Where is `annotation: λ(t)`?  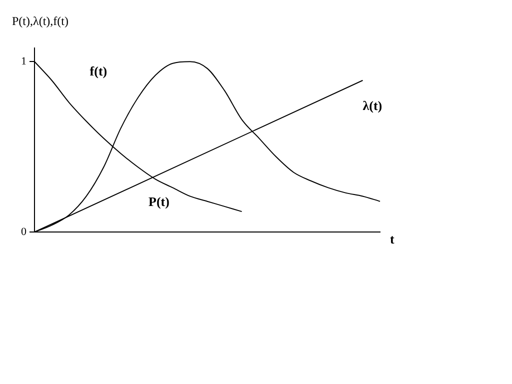
annotation: λ(t) is located at coordinates (372, 106).